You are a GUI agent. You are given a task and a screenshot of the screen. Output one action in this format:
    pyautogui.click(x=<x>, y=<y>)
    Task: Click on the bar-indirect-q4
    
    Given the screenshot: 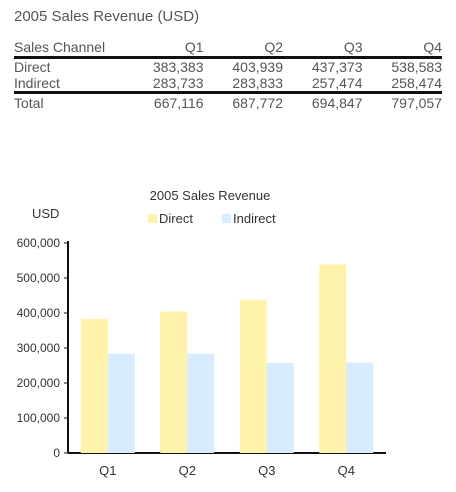 What is the action you would take?
    pyautogui.click(x=360, y=407)
    